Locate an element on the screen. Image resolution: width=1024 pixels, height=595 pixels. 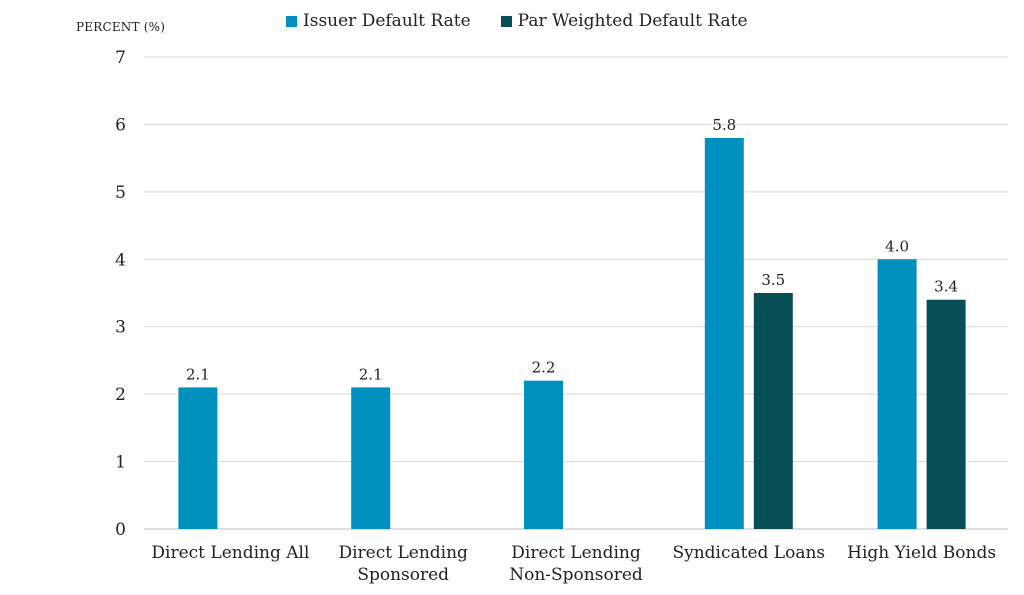
y-tick-label: 5 is located at coordinates (120, 193).